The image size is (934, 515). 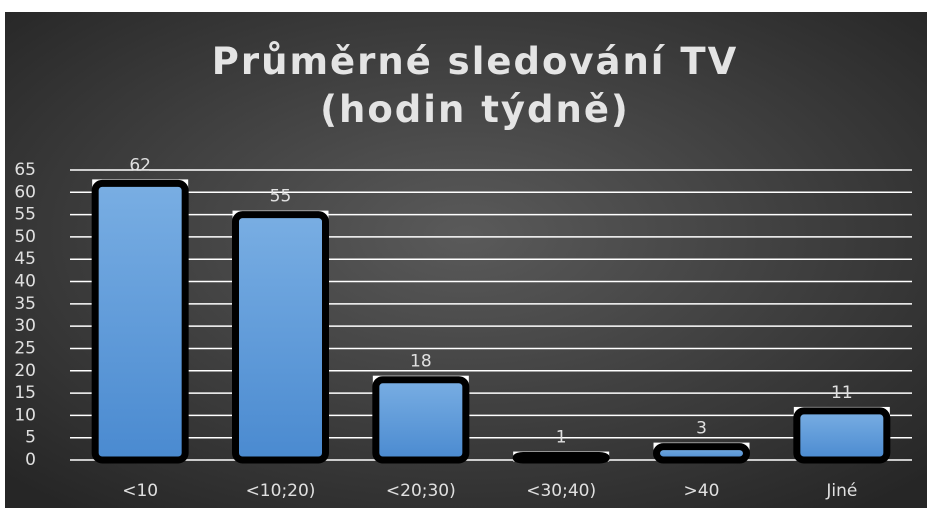 What do you see at coordinates (841, 491) in the screenshot?
I see `x-tick-label: Jiné` at bounding box center [841, 491].